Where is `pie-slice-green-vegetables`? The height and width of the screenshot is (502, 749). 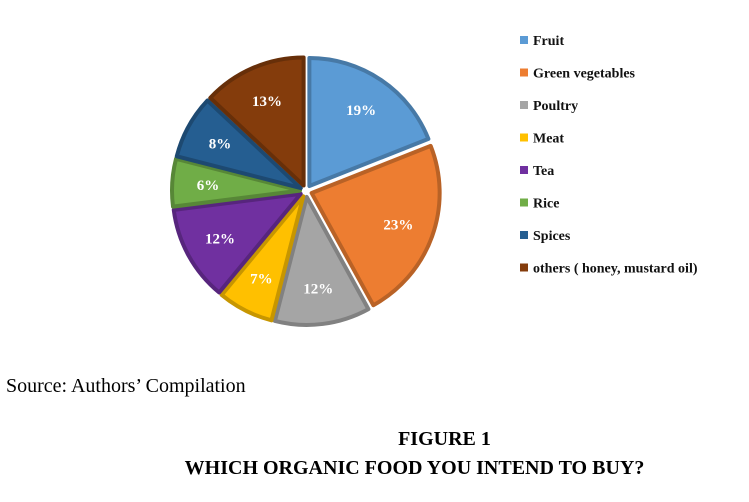
pie-slice-green-vegetables is located at coordinates (375, 225).